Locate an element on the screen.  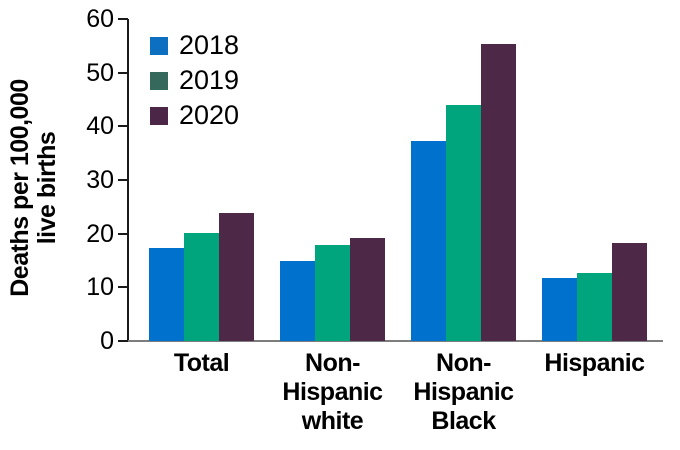
y-tick-label: 20 is located at coordinates (100, 233).